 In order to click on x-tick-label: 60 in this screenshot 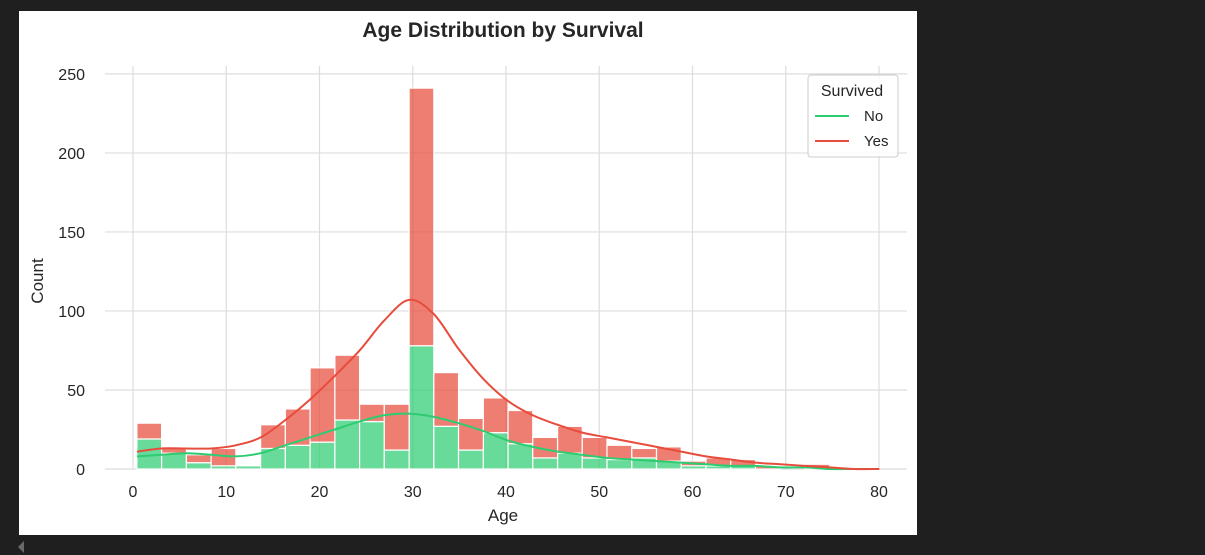, I will do `click(693, 492)`.